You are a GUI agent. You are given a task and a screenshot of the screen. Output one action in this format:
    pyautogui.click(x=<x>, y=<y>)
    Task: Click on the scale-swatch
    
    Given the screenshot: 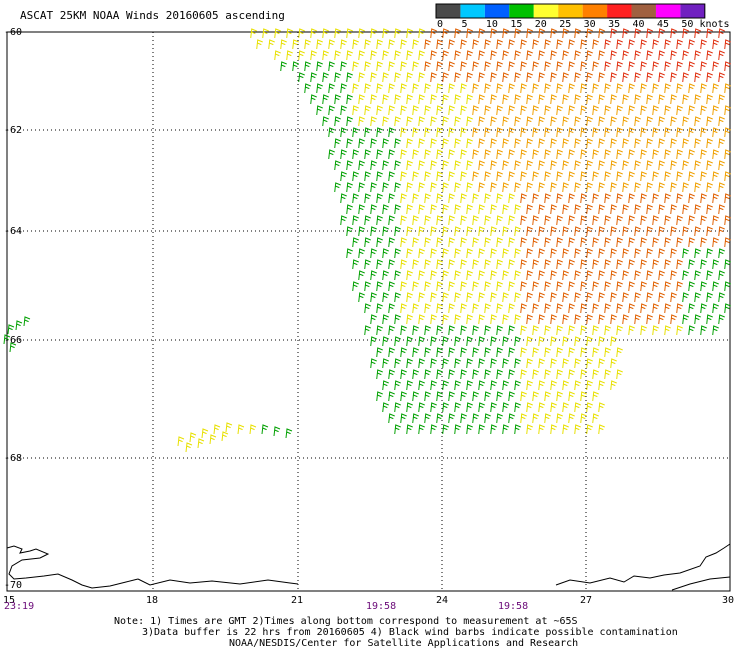 What is the action you would take?
    pyautogui.click(x=521, y=11)
    